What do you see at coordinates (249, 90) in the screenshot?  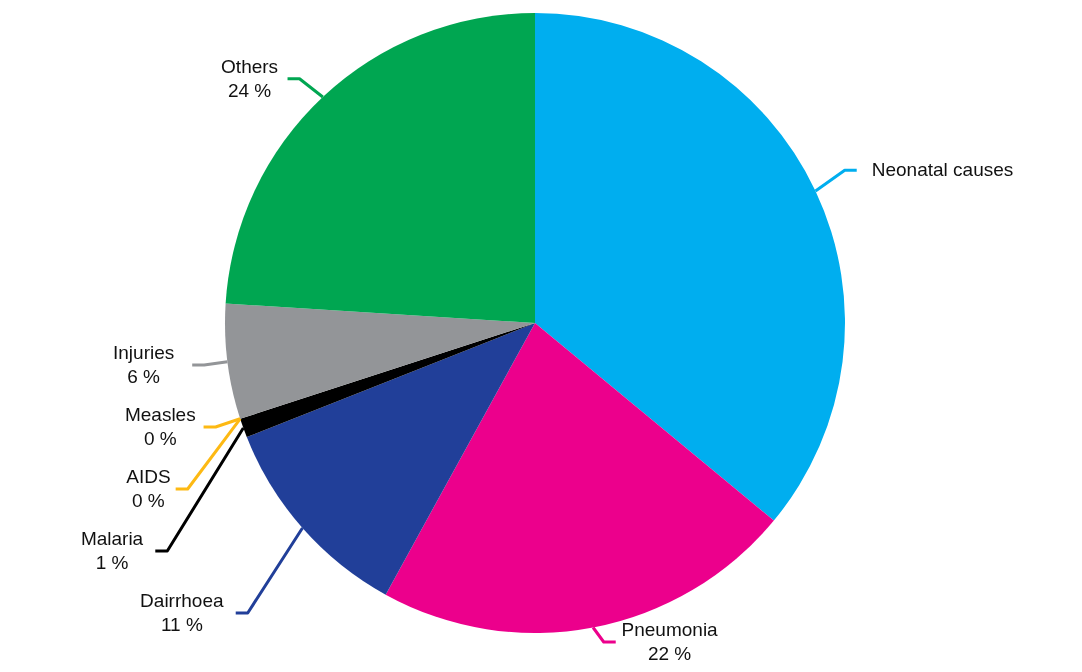 I see `data-label: 24 %` at bounding box center [249, 90].